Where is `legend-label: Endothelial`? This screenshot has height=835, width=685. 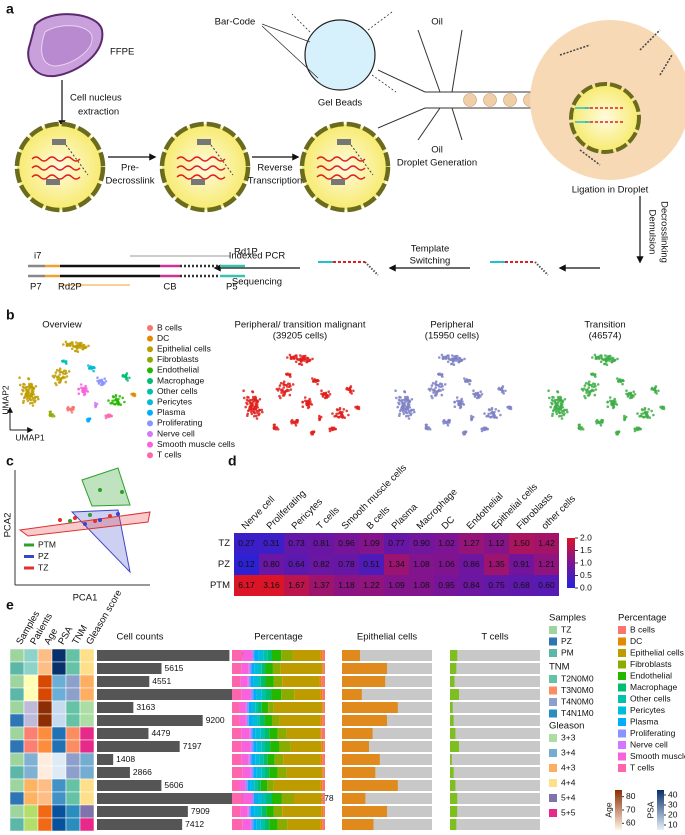
legend-label: Endothelial is located at coordinates (651, 675).